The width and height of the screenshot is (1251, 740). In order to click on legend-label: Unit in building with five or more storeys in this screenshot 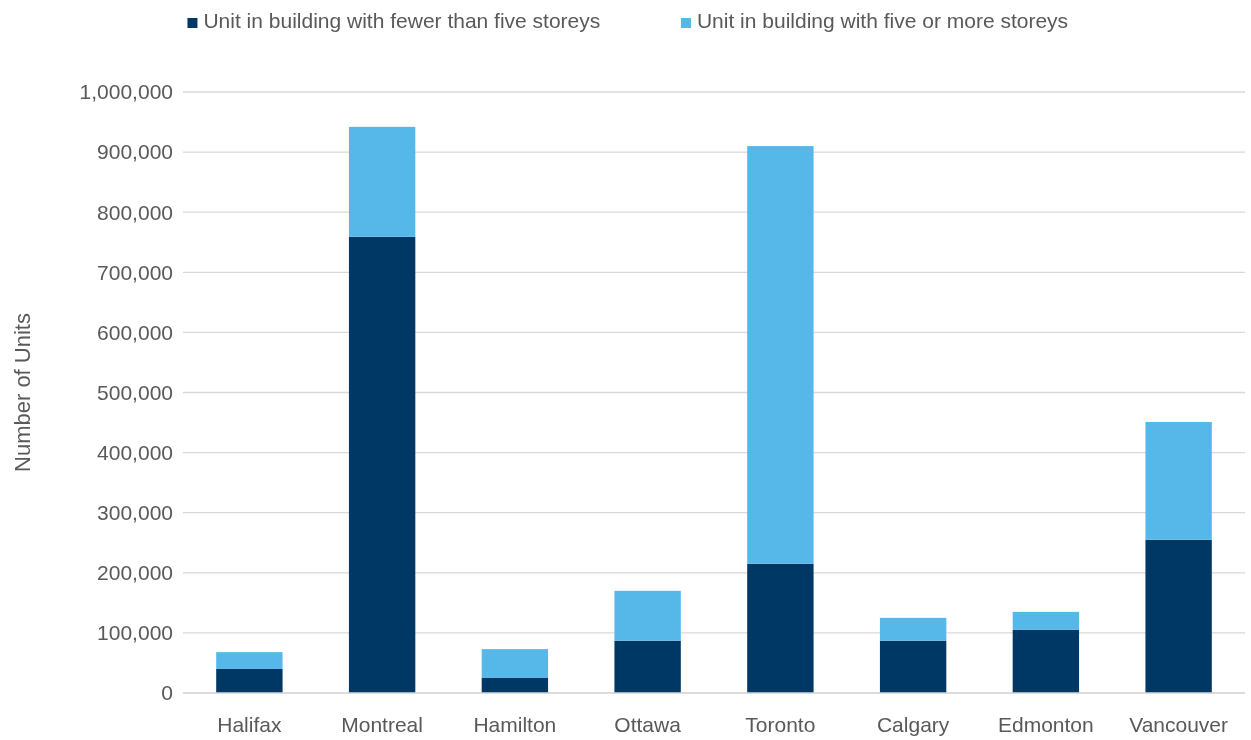, I will do `click(882, 20)`.